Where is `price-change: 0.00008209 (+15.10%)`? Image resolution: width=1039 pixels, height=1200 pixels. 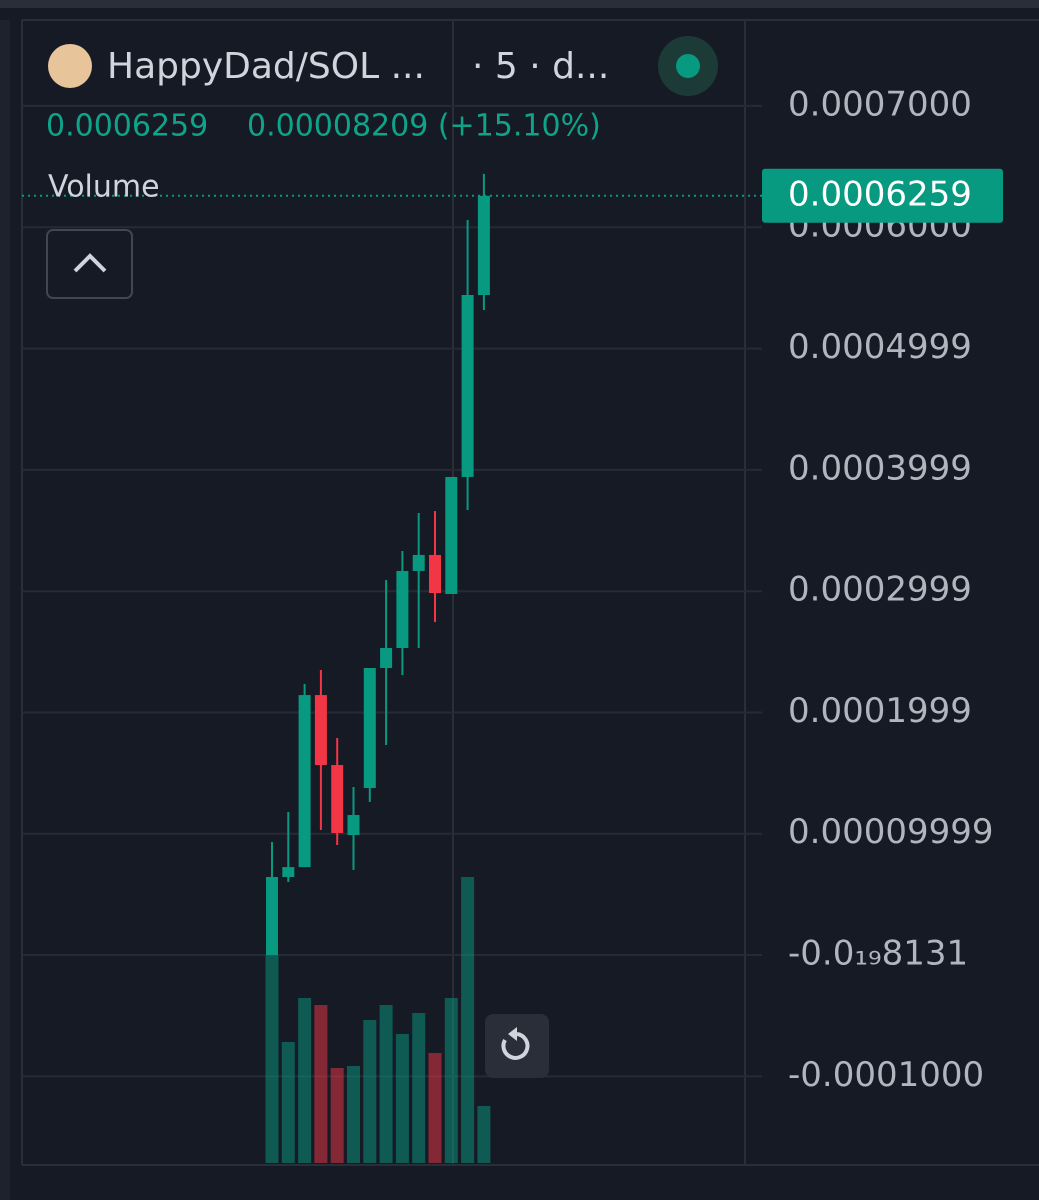
price-change: 0.00008209 (+15.10%) is located at coordinates (424, 126).